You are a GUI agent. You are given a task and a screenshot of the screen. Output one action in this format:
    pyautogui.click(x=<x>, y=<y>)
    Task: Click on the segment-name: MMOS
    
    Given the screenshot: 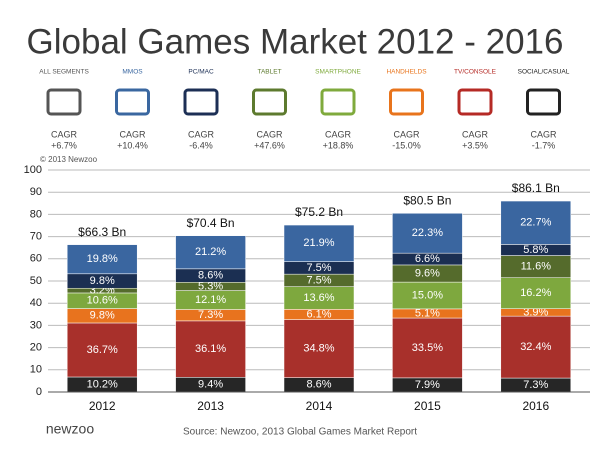 What is the action you would take?
    pyautogui.click(x=132, y=72)
    